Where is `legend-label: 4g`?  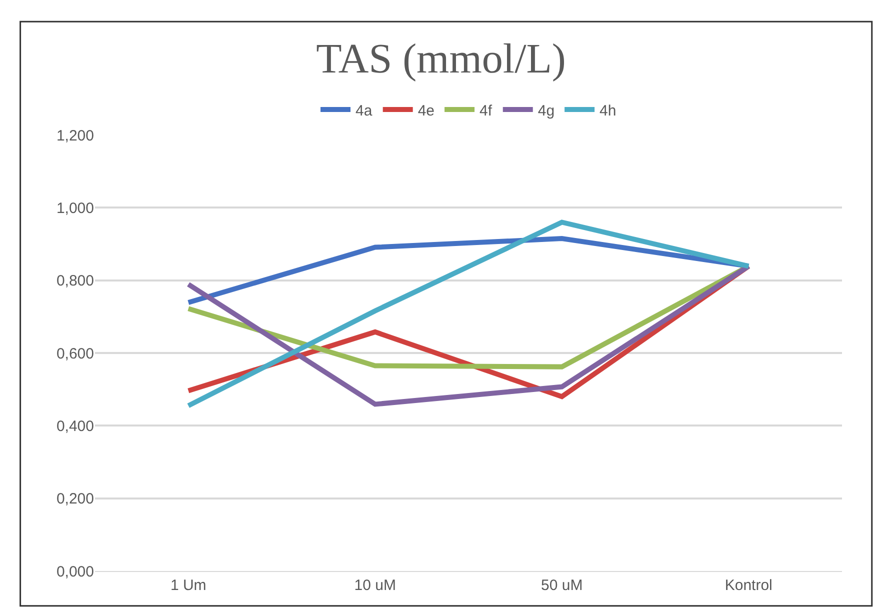
legend-label: 4g is located at coordinates (546, 111).